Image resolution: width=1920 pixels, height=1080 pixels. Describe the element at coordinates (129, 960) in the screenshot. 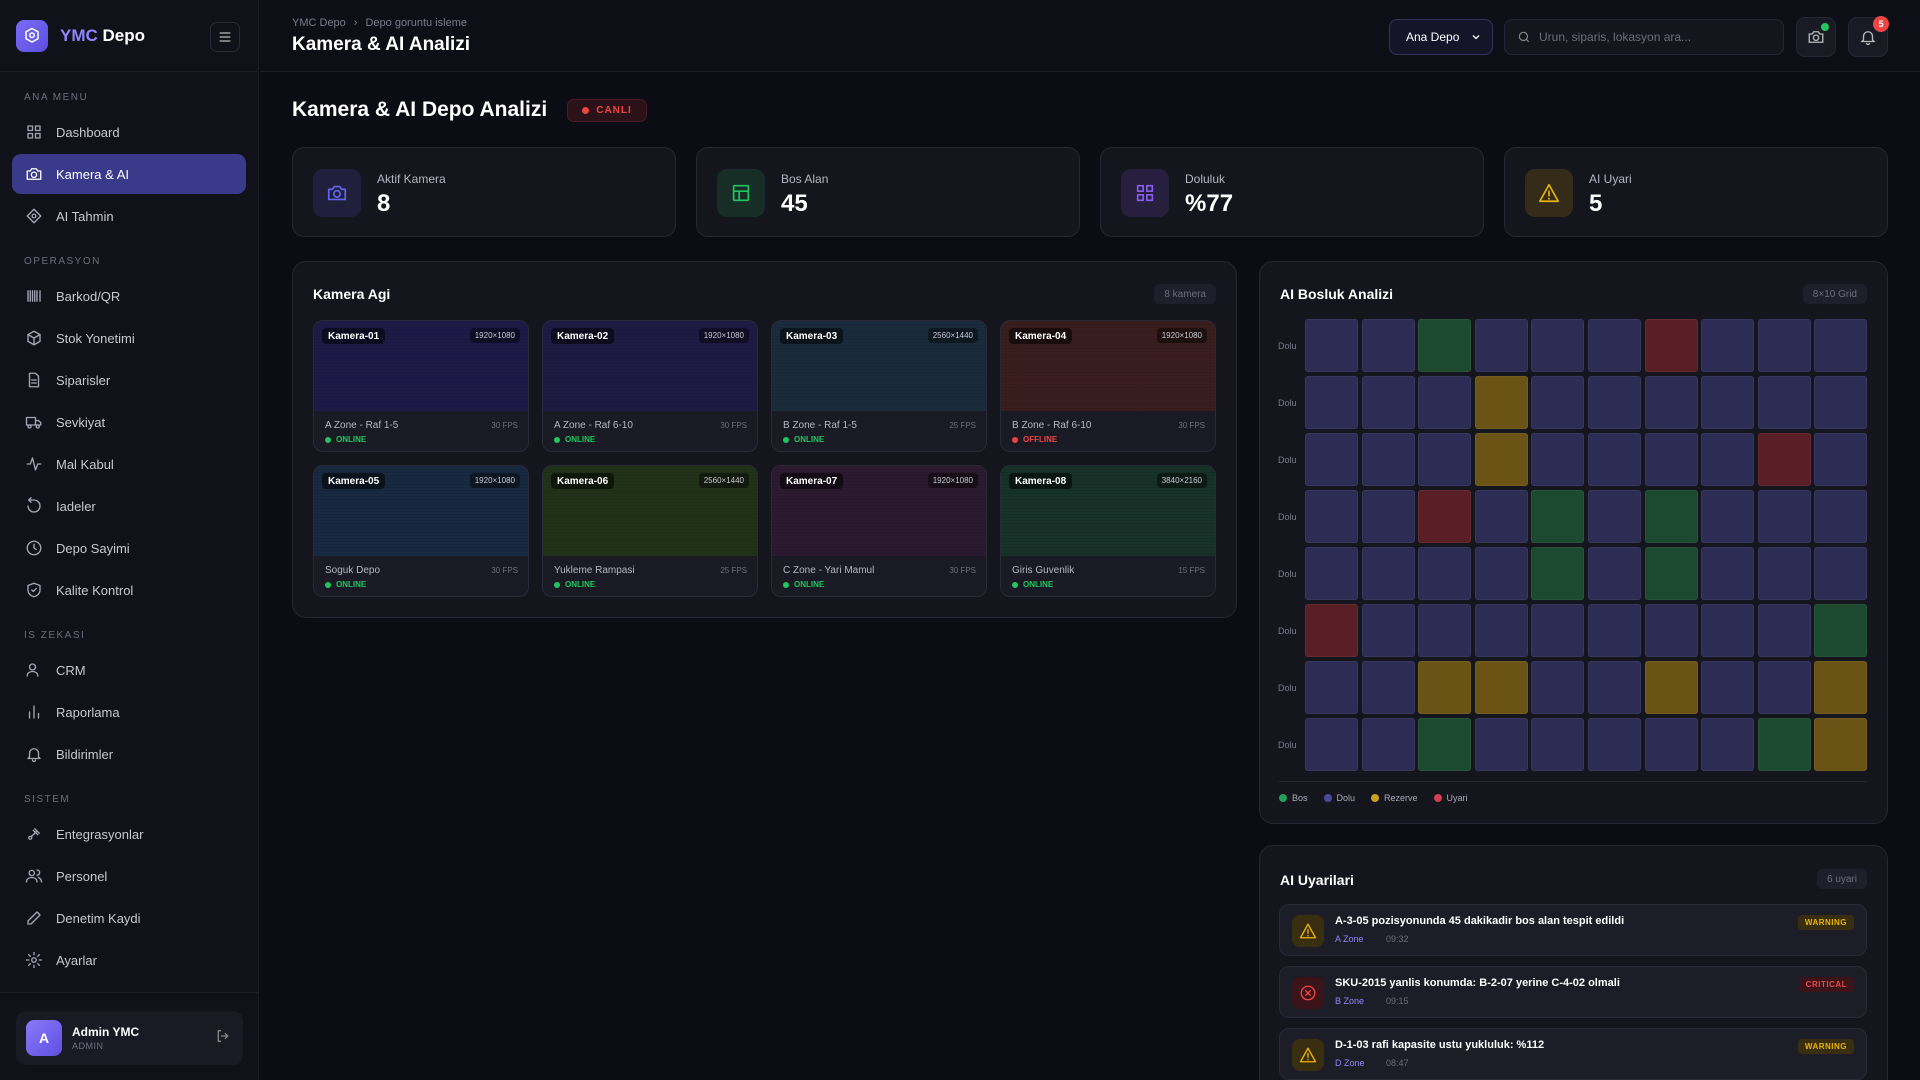

I see `sidebar-item-ayarlar: Ayarlar` at that location.